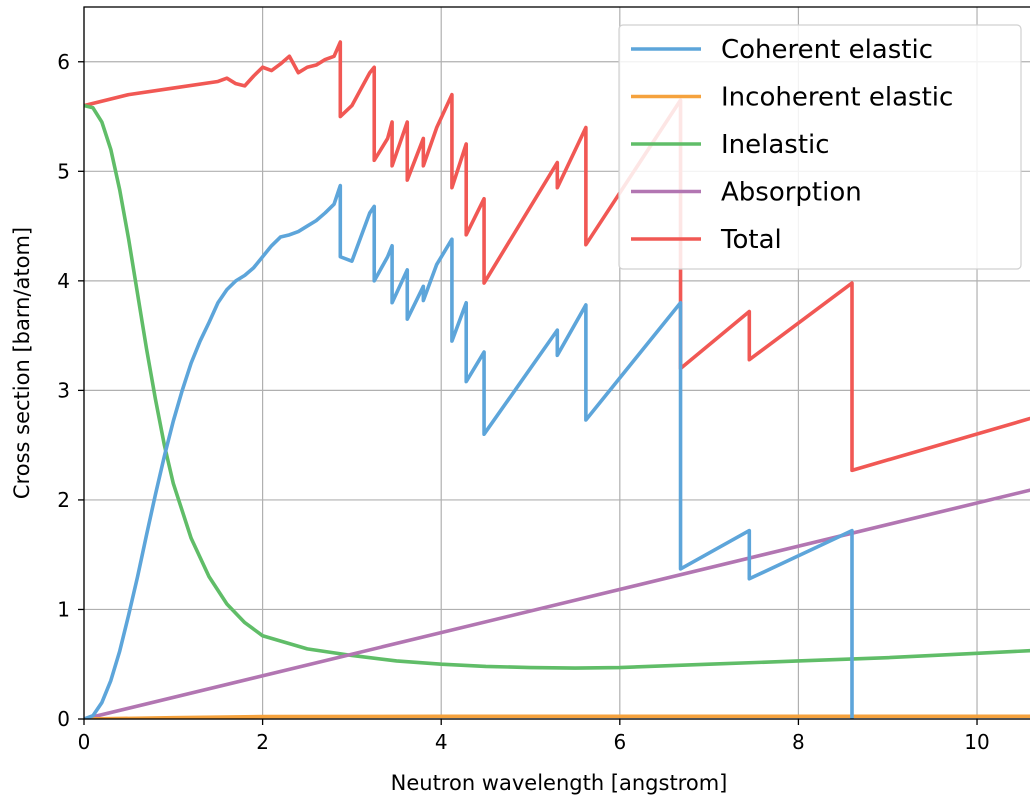 This screenshot has width=1030, height=799. I want to click on y-tick-label: 6, so click(63, 62).